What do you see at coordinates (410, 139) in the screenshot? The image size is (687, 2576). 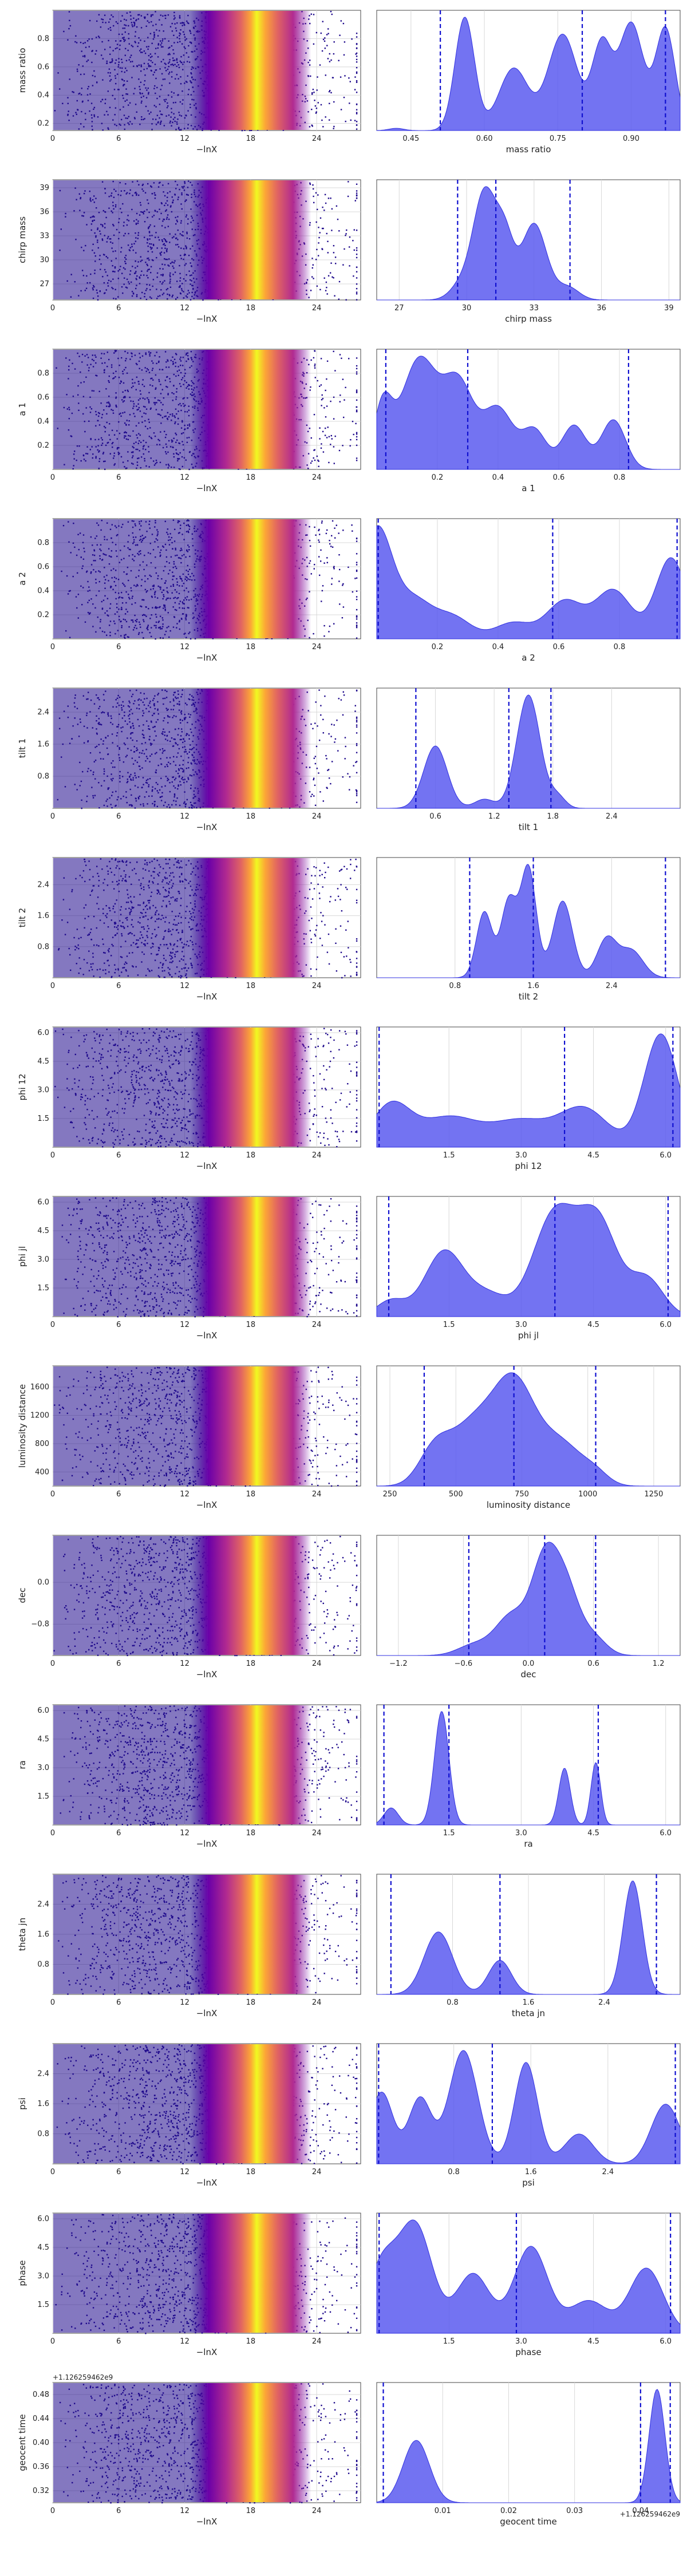 I see `x-tick-label: 0.45` at bounding box center [410, 139].